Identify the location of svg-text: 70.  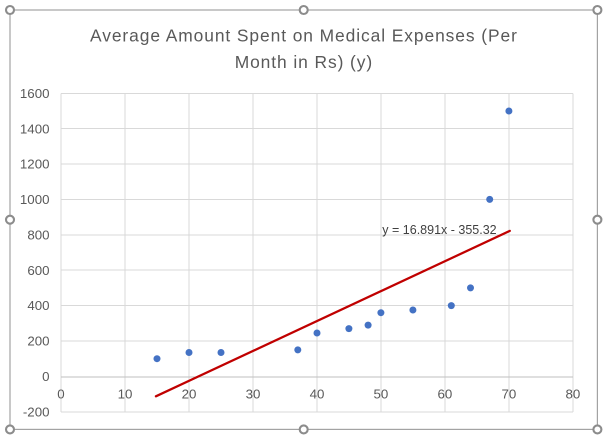
(509, 393).